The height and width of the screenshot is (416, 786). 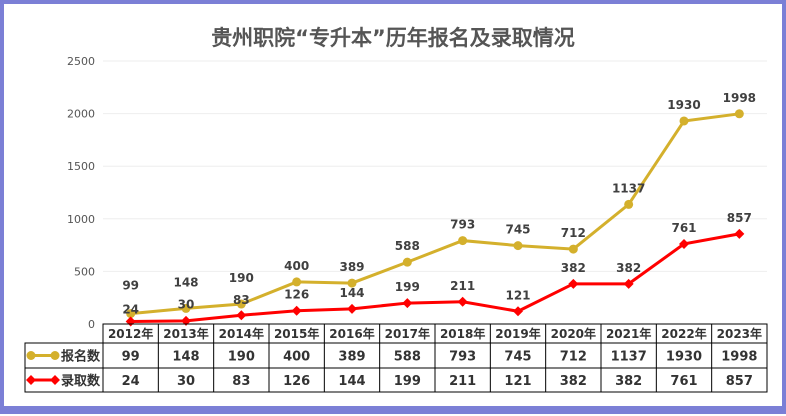 I want to click on table-header-cell: 2012年, so click(x=130, y=333).